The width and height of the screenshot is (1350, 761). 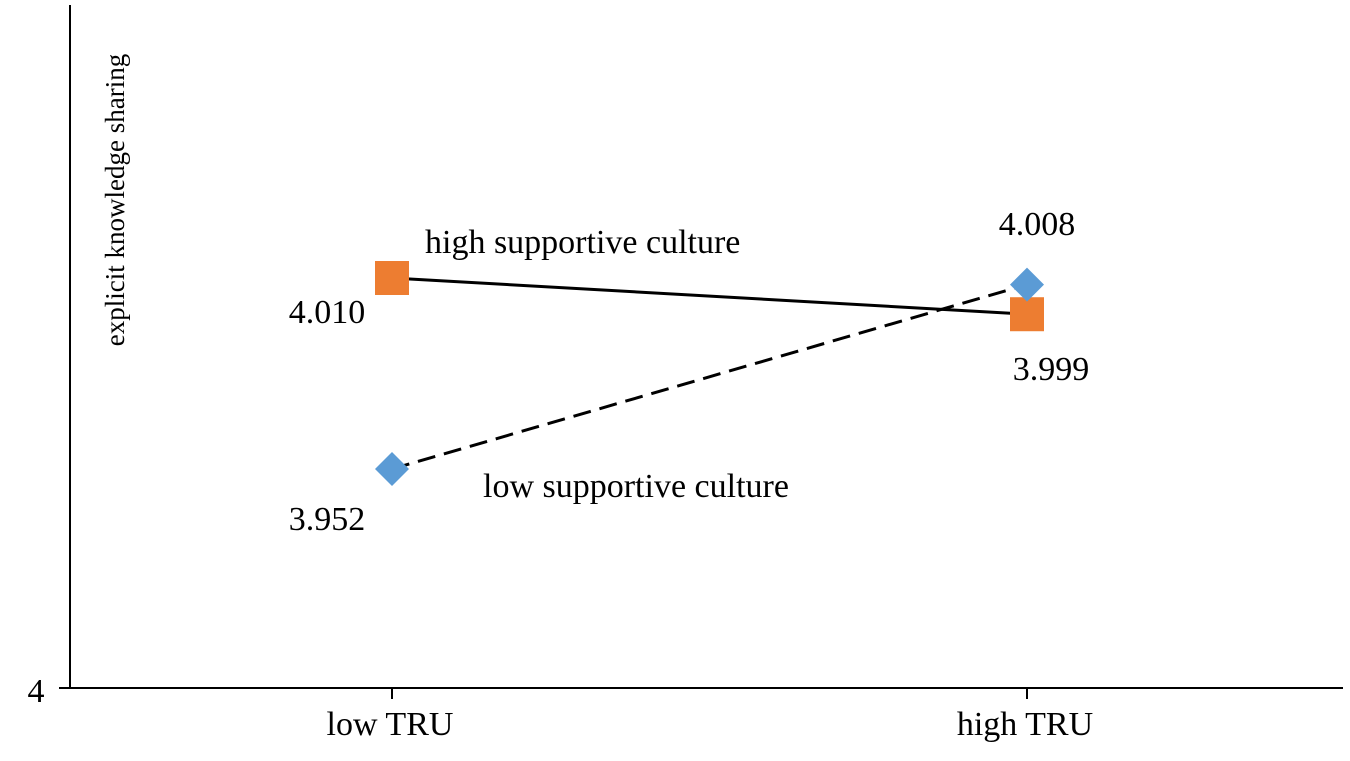 I want to click on data-label-low-supportive-high-tru: 4.008, so click(x=1037, y=224).